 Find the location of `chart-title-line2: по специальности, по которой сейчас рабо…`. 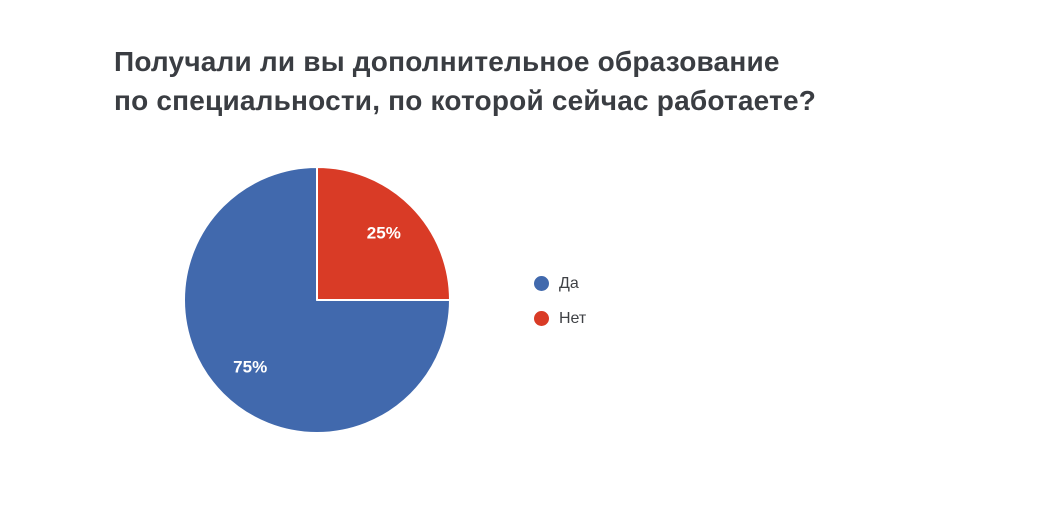

chart-title-line2: по специальности, по которой сейчас рабо… is located at coordinates (465, 100).